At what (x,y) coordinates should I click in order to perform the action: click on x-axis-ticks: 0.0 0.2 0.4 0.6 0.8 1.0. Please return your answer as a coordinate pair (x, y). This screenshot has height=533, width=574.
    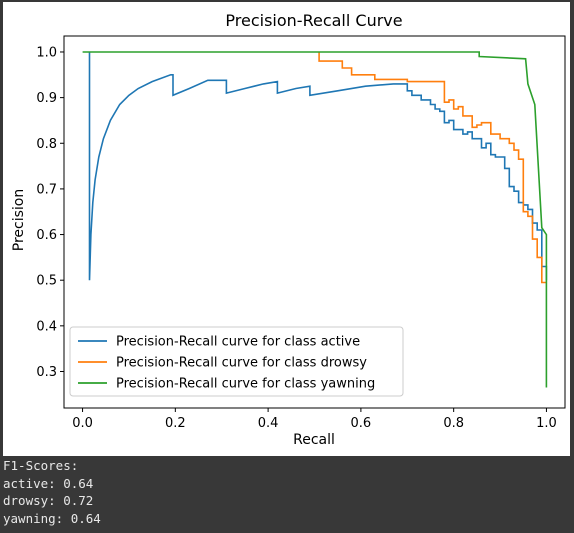
    Looking at the image, I should click on (314, 419).